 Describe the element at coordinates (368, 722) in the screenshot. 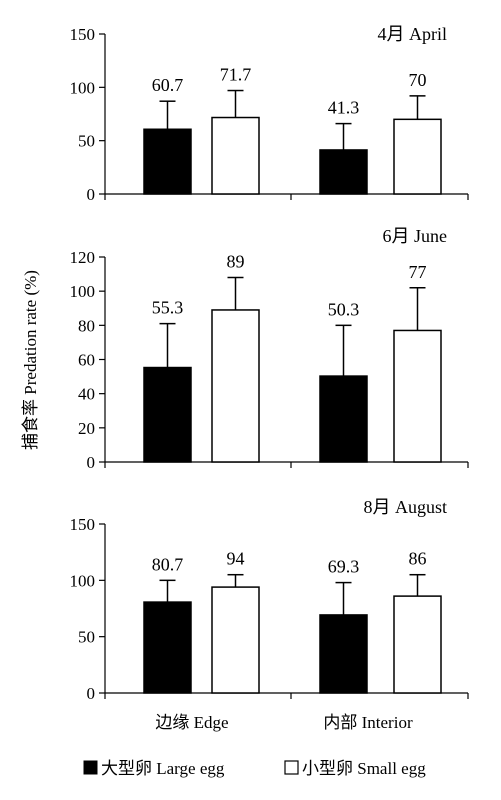

I see `x-category-label-interior: 内部 Interior` at that location.